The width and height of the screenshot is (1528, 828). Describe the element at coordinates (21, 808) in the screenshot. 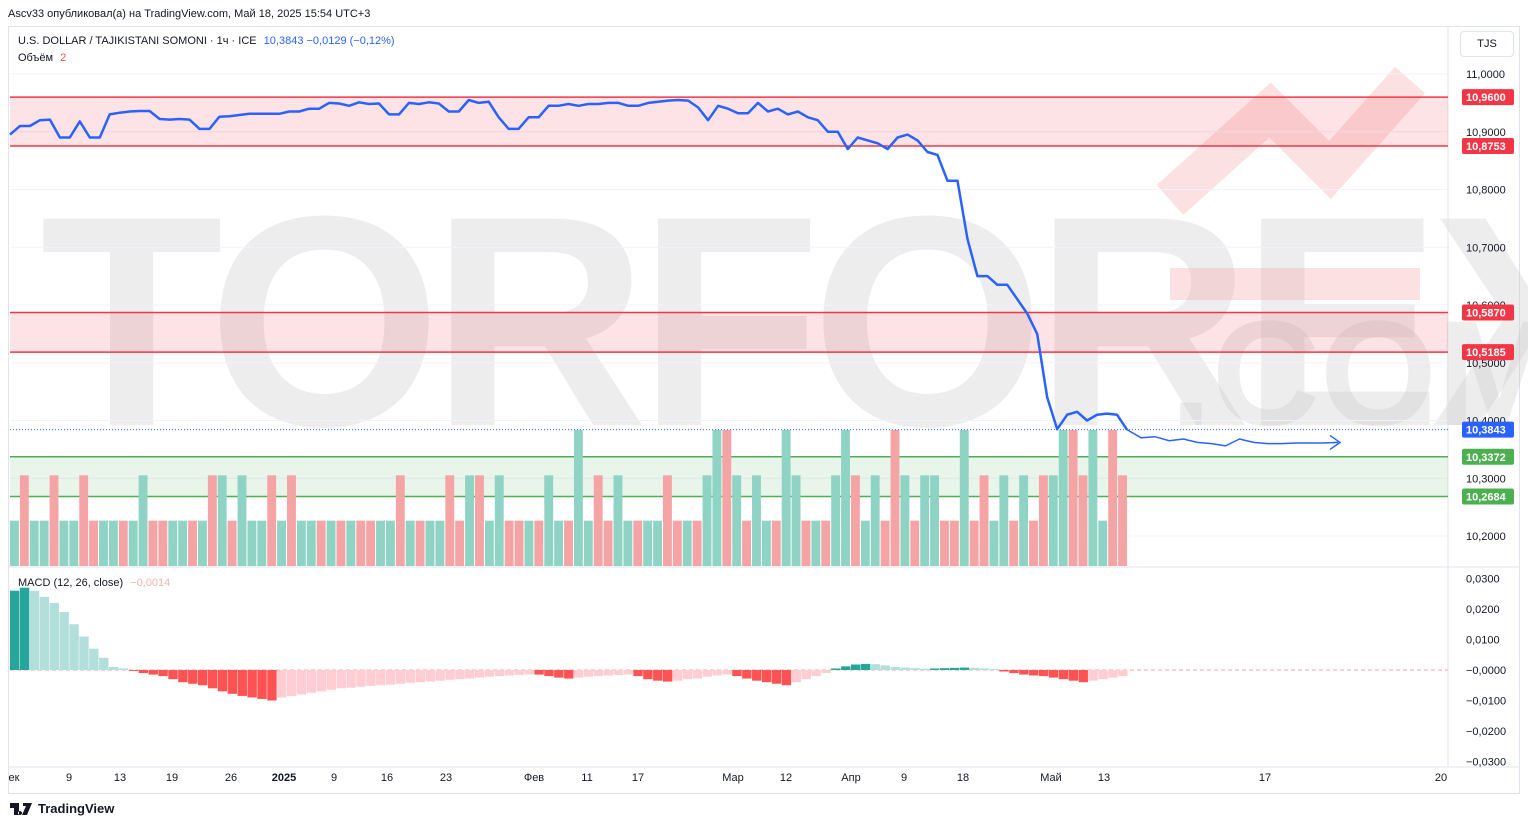

I see `tradingview-logo-icon` at that location.